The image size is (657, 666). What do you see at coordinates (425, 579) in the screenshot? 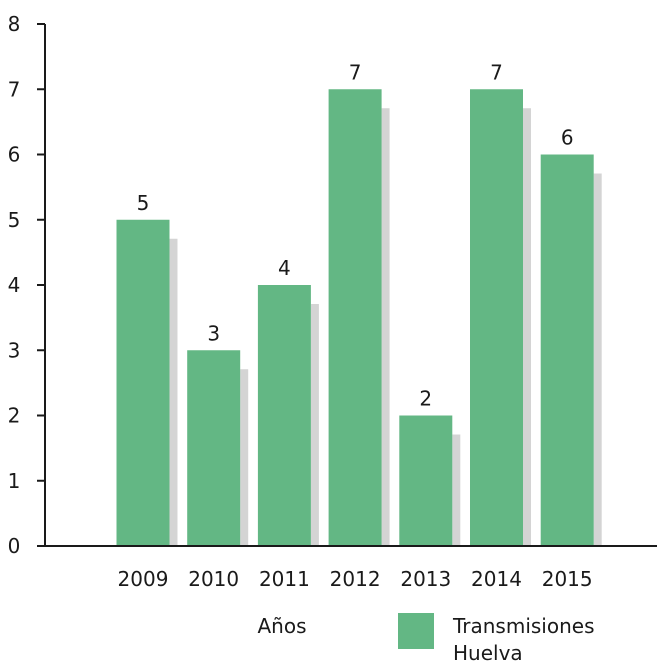
I see `x-tick-label: 2013` at bounding box center [425, 579].